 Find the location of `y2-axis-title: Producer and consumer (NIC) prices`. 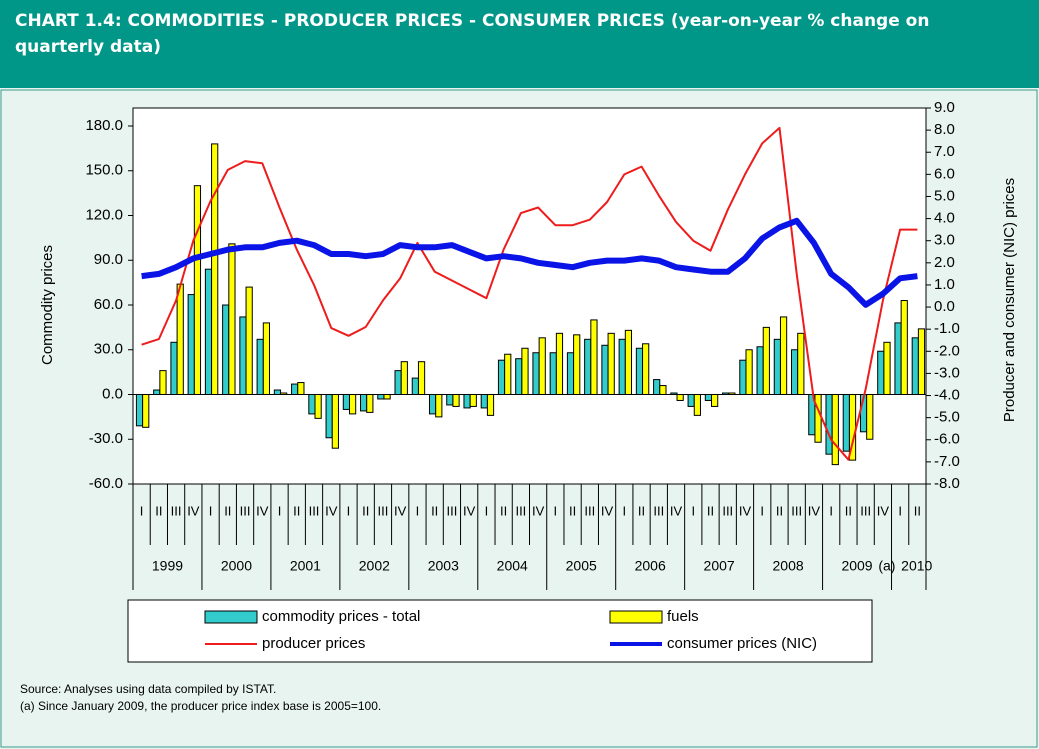

y2-axis-title: Producer and consumer (NIC) prices is located at coordinates (1009, 300).